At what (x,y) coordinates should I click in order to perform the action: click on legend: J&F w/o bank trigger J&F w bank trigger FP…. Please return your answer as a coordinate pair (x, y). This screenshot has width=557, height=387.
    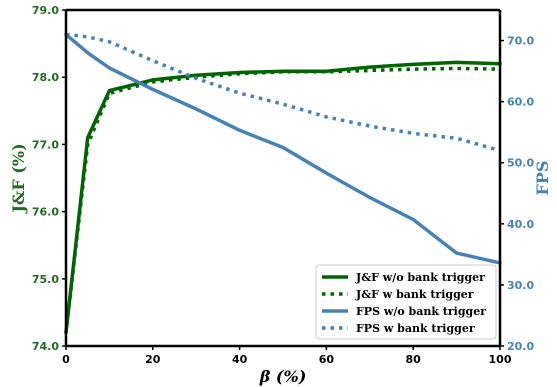
    Looking at the image, I should click on (406, 302).